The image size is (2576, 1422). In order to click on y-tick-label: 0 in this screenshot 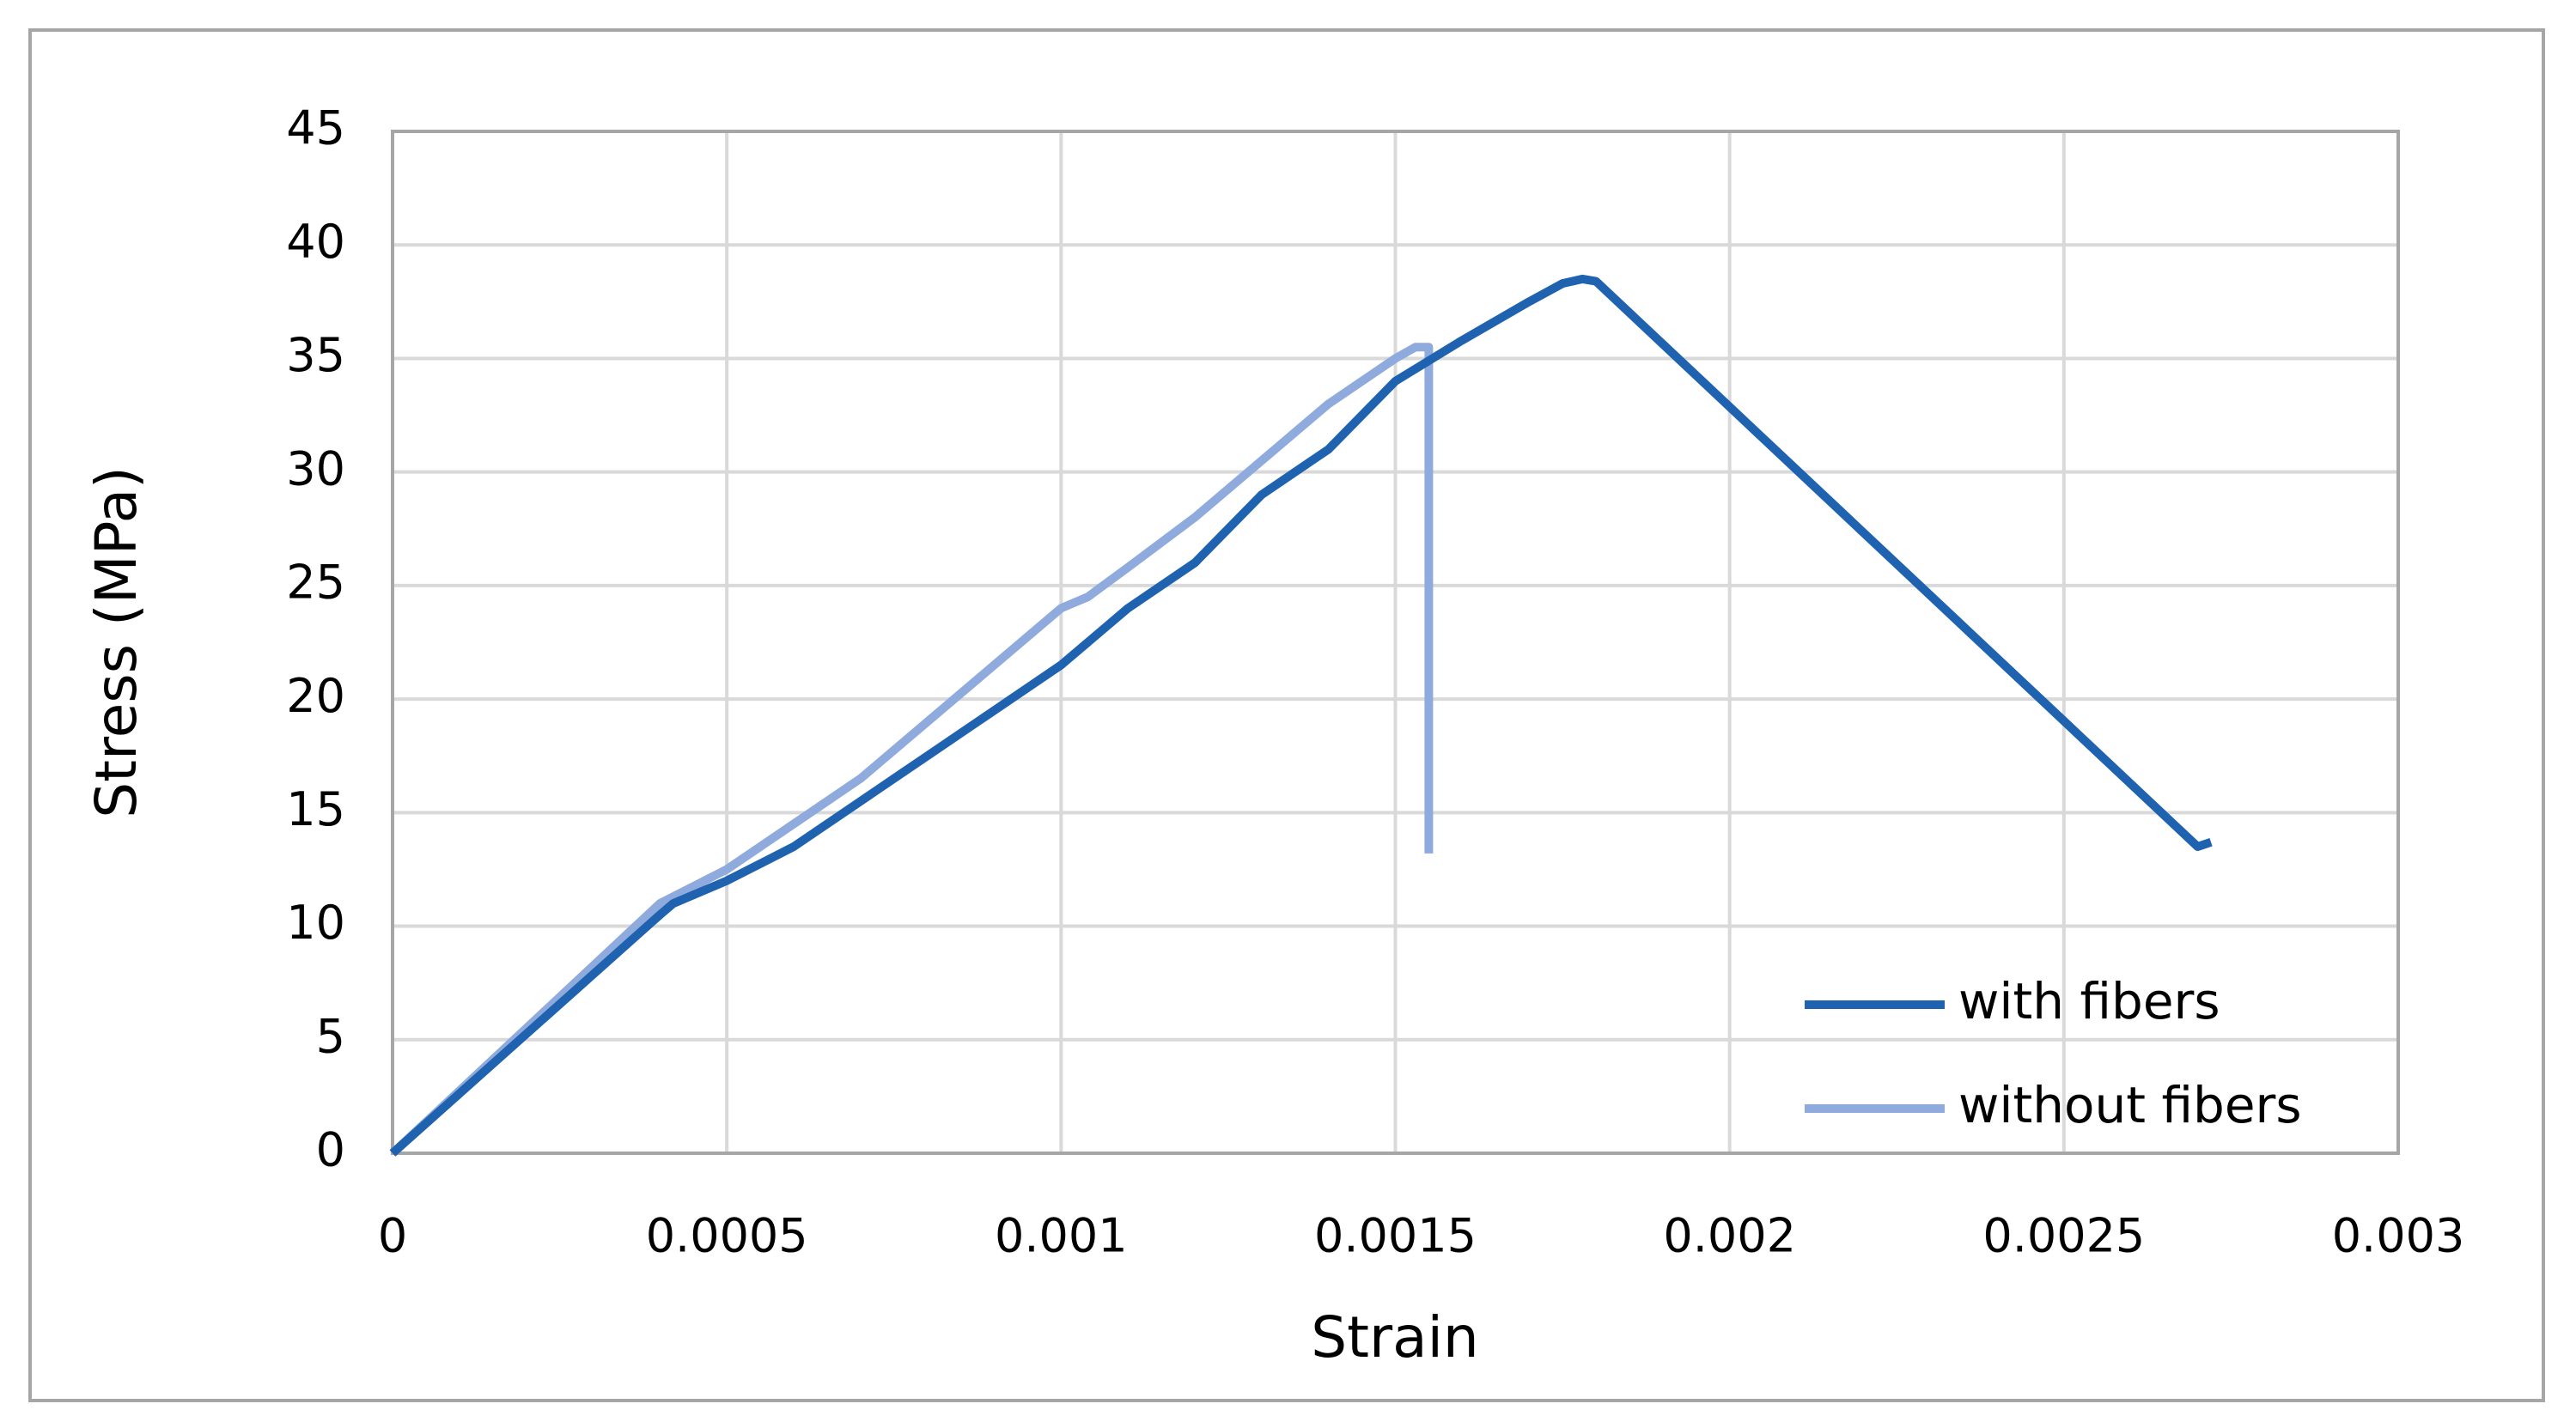, I will do `click(330, 1150)`.